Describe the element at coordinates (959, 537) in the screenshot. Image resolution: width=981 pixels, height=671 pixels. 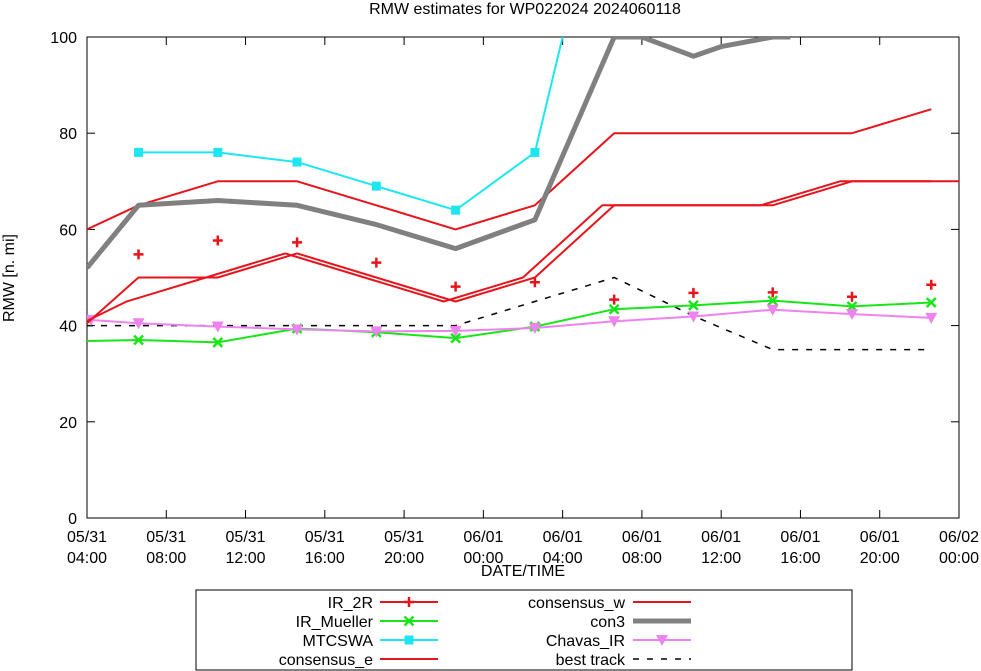
I see `x-tick-date: 06/02` at that location.